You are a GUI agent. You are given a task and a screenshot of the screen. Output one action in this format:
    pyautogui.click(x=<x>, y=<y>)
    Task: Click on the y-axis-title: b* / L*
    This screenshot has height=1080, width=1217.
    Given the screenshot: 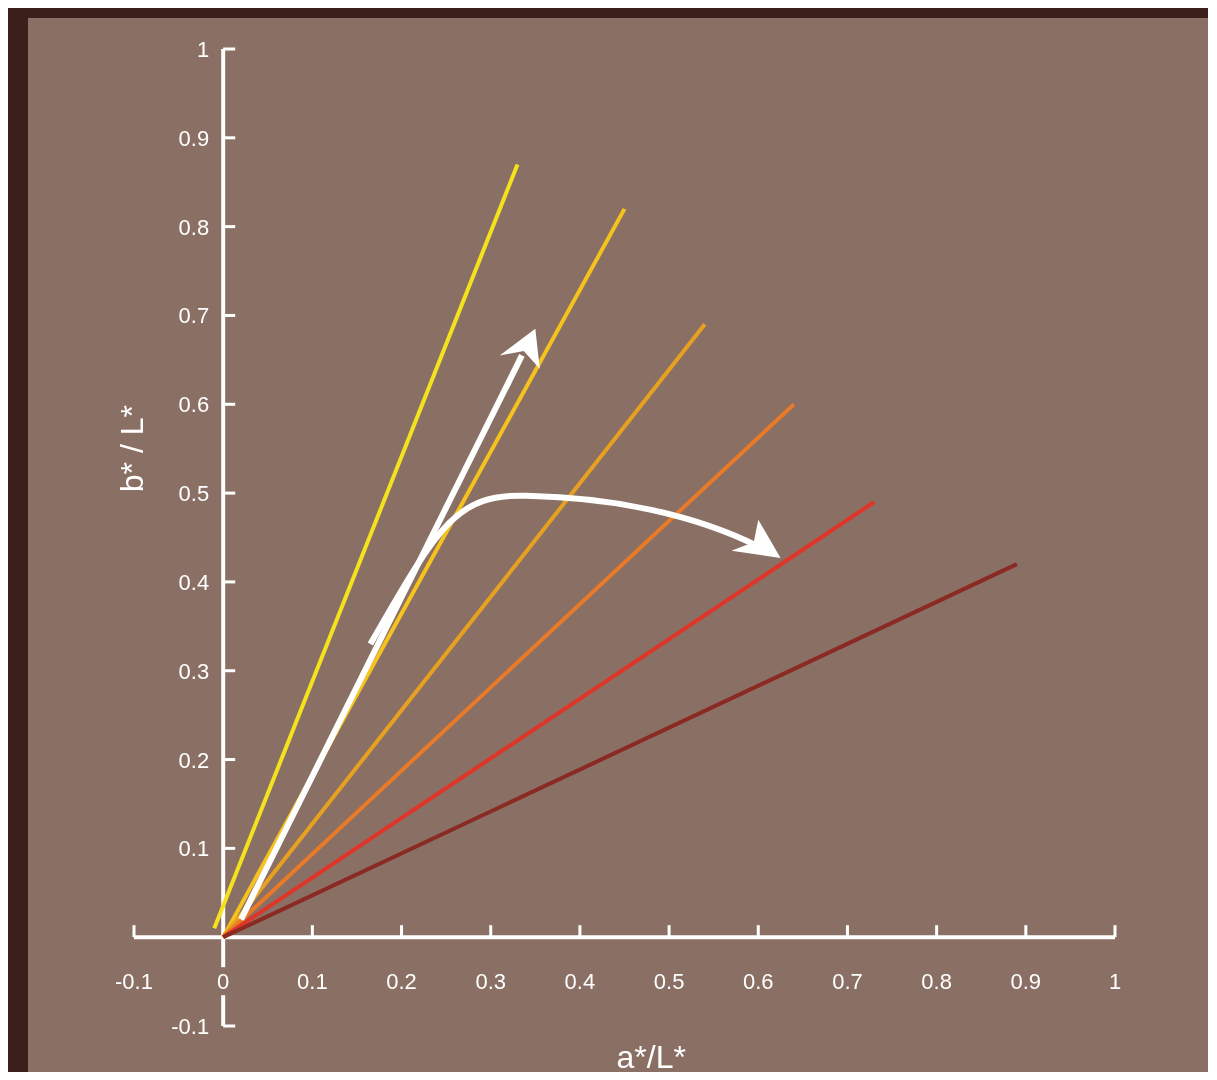 What is the action you would take?
    pyautogui.click(x=132, y=449)
    